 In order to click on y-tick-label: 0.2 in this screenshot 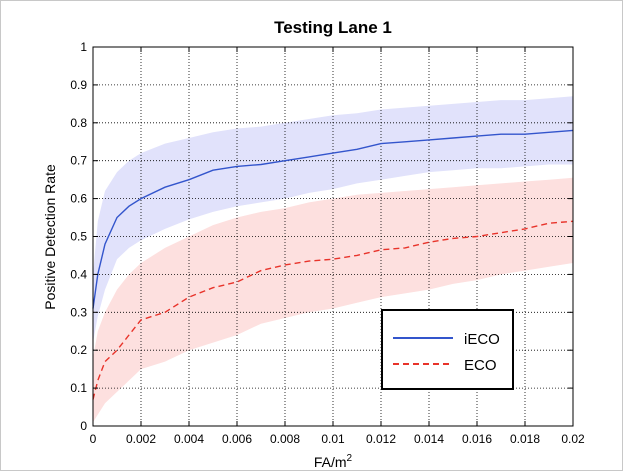, I will do `click(78, 350)`.